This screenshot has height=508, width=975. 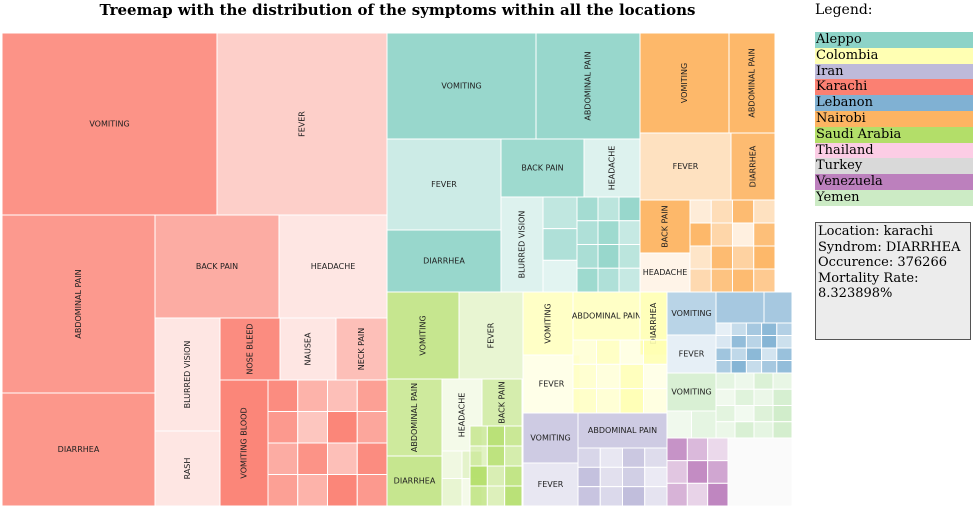 What do you see at coordinates (894, 150) in the screenshot?
I see `legend-item-thailand: Thailand` at bounding box center [894, 150].